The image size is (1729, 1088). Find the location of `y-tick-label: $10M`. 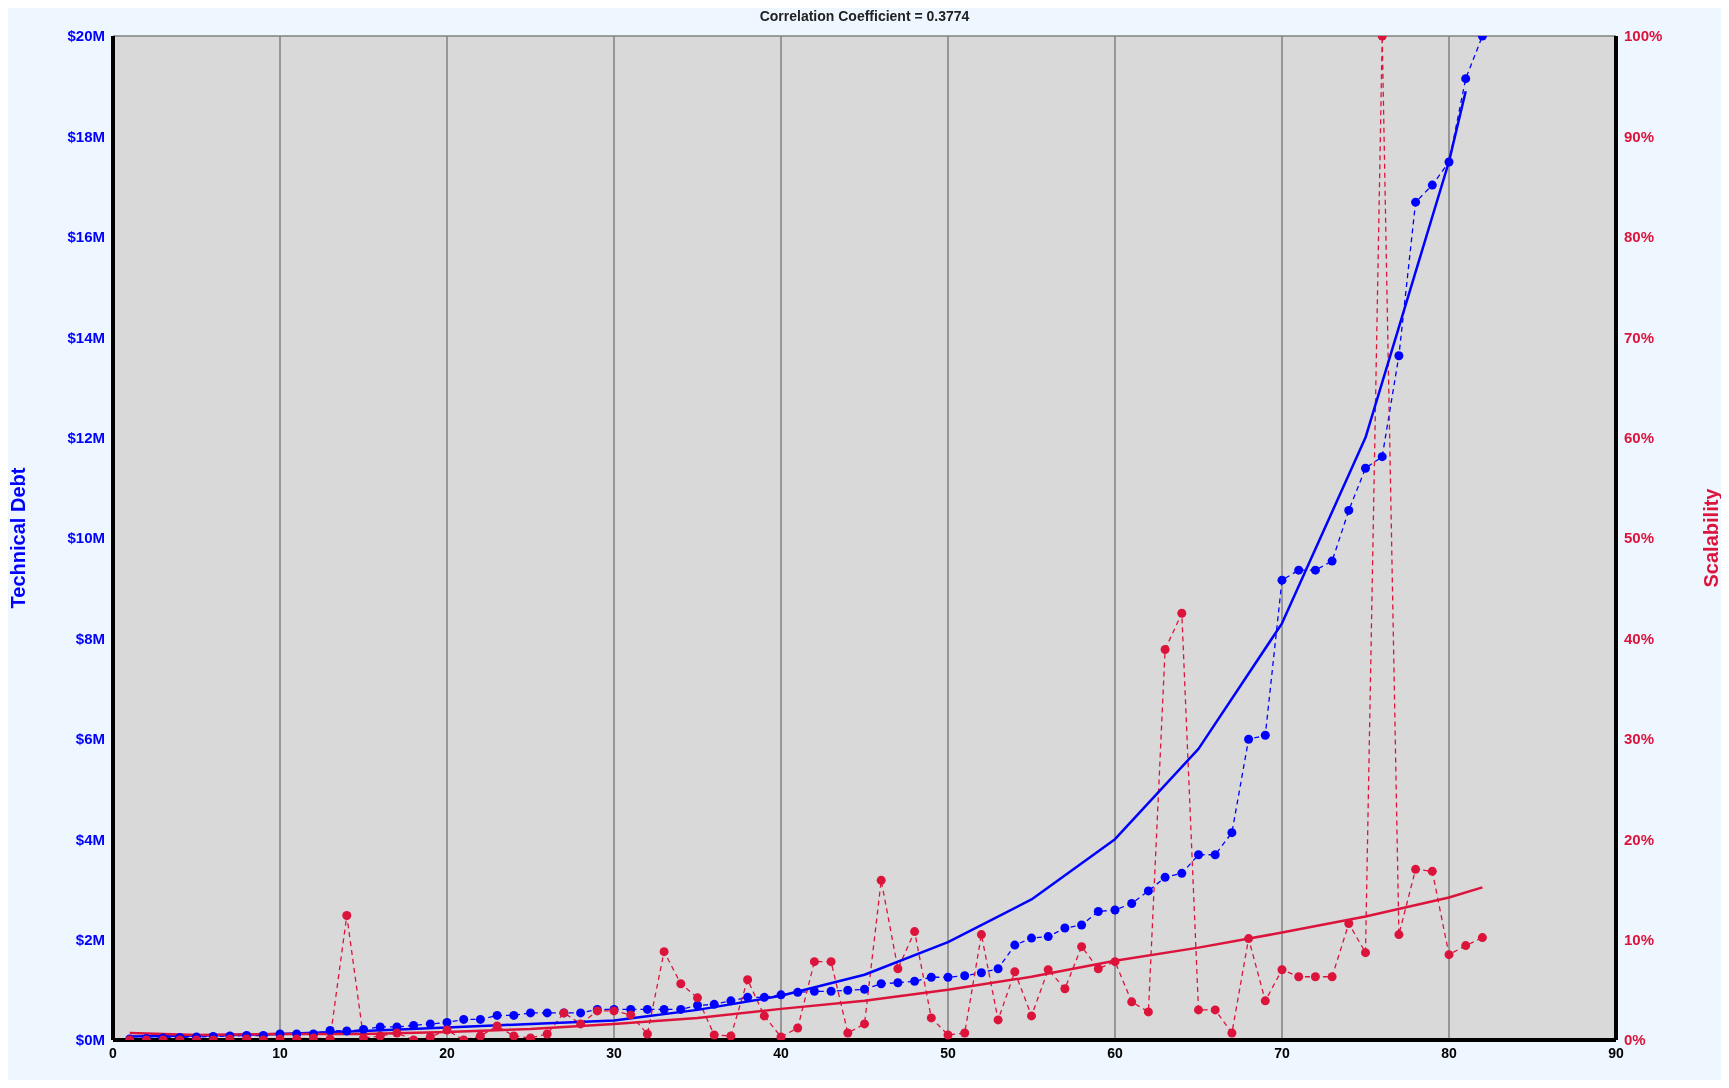

y-tick-label: $10M is located at coordinates (86, 538).